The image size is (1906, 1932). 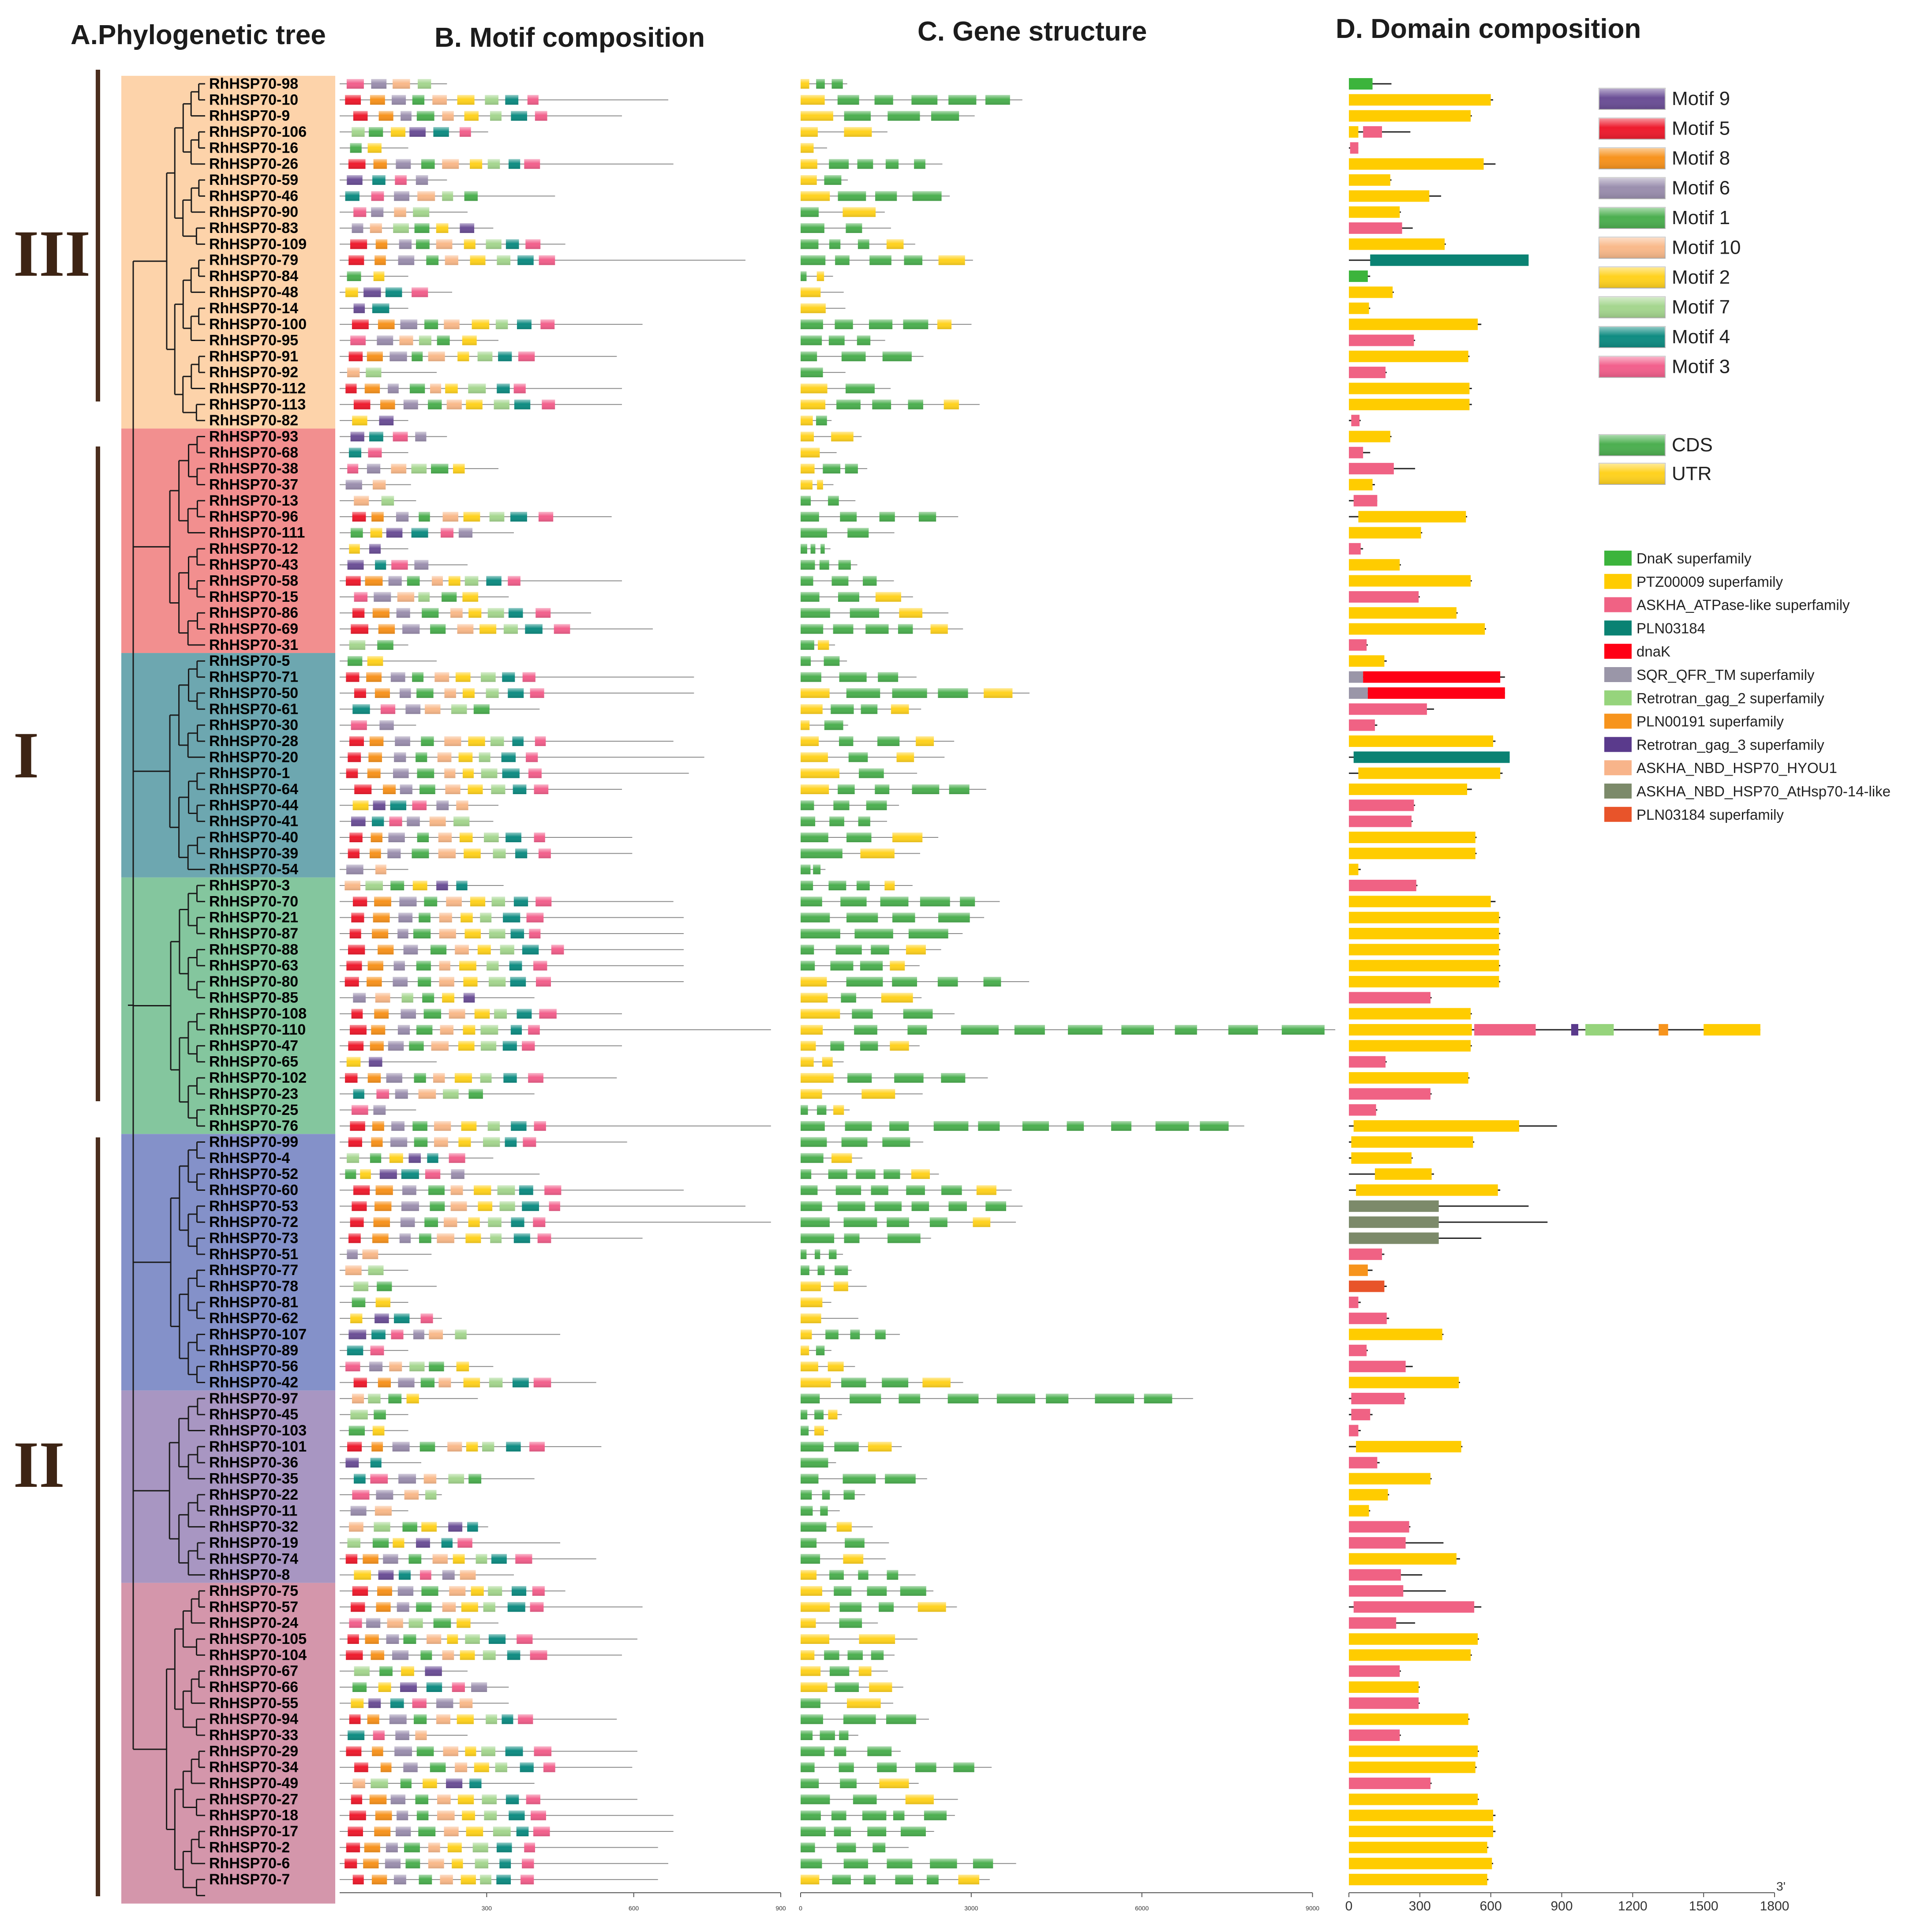 What do you see at coordinates (254, 1126) in the screenshot?
I see `gene-label: RhHSP70-76` at bounding box center [254, 1126].